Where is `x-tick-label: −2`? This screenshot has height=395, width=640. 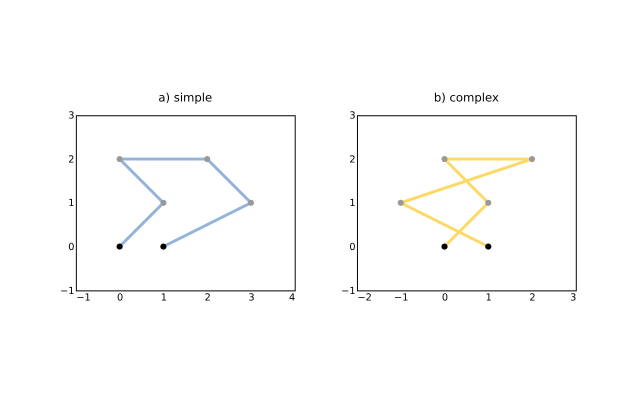
x-tick-label: −2 is located at coordinates (364, 298).